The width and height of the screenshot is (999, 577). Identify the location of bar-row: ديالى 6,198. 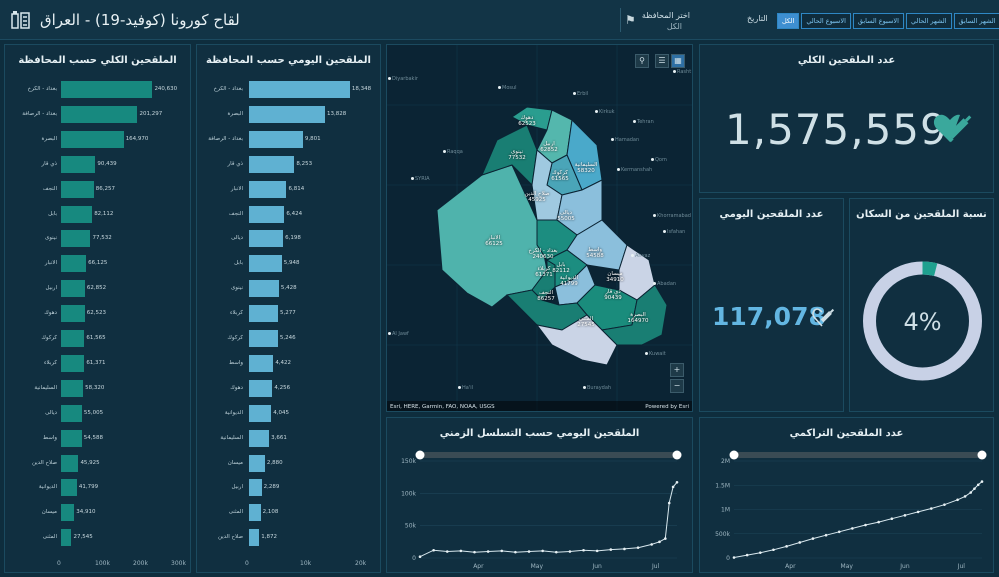
(288, 239).